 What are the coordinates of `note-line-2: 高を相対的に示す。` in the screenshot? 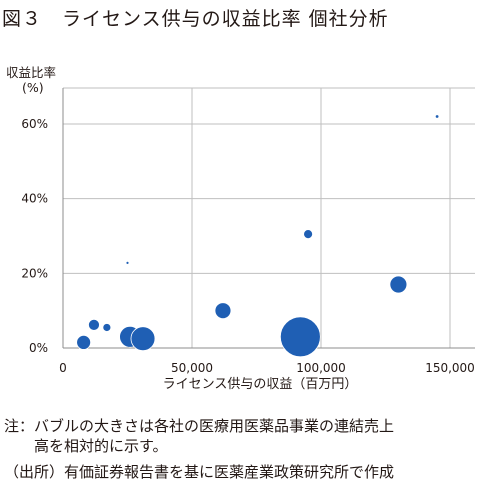 It's located at (86, 446).